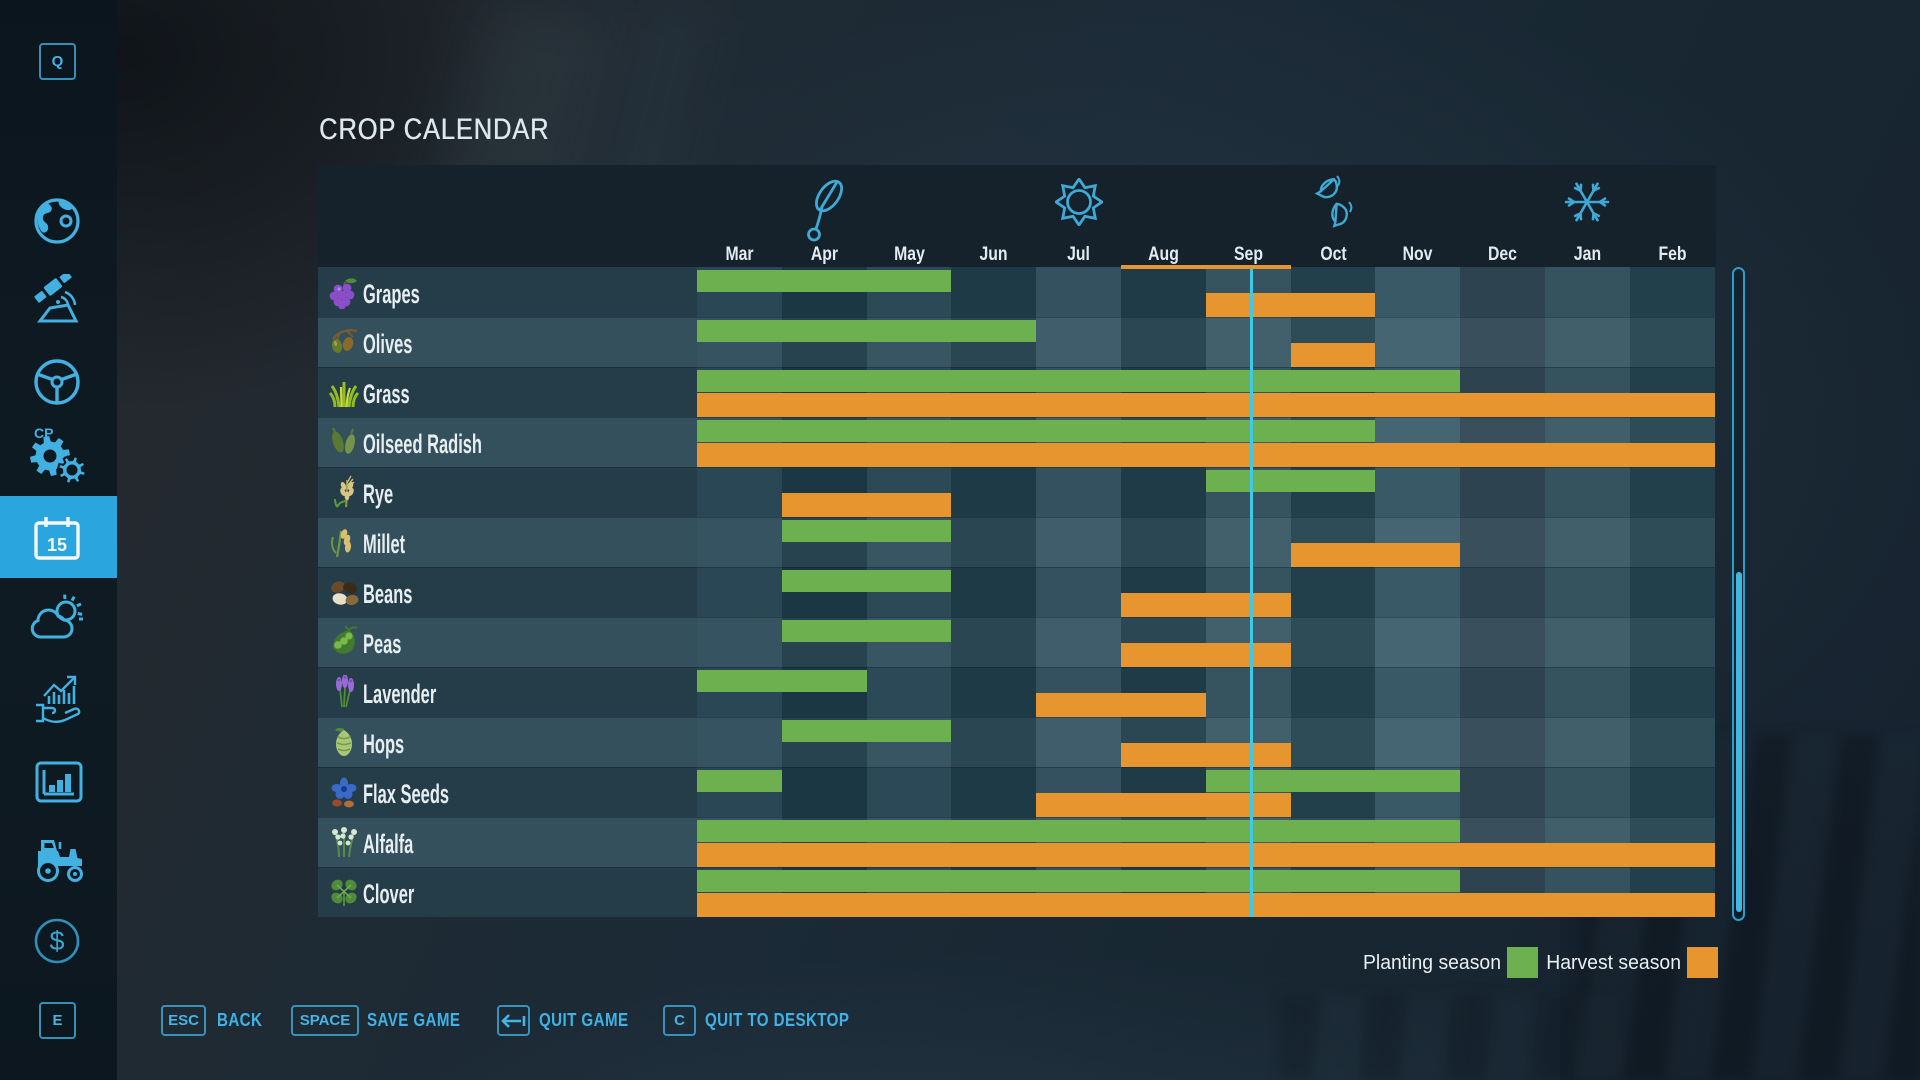 The height and width of the screenshot is (1080, 1920). Describe the element at coordinates (57, 545) in the screenshot. I see `svg-text: 15` at that location.